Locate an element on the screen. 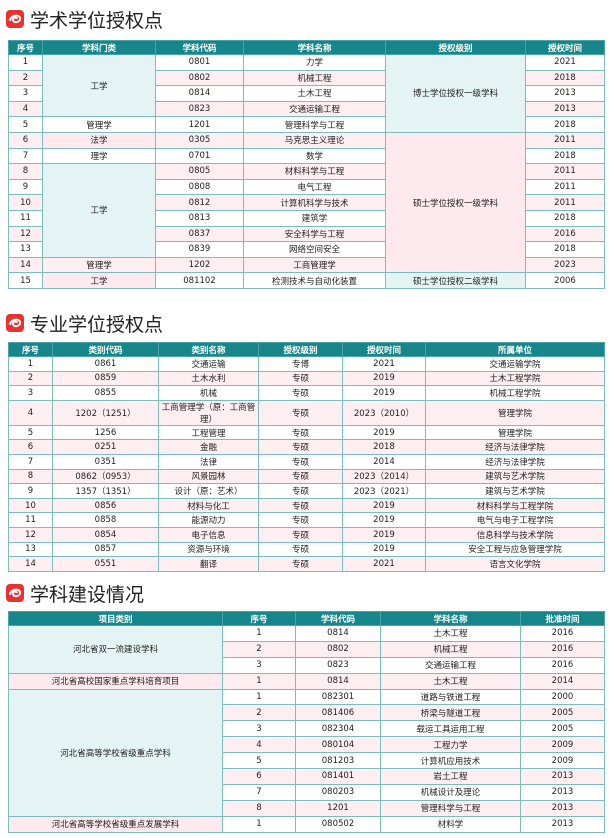  table-cell: 翻译 is located at coordinates (208, 564).